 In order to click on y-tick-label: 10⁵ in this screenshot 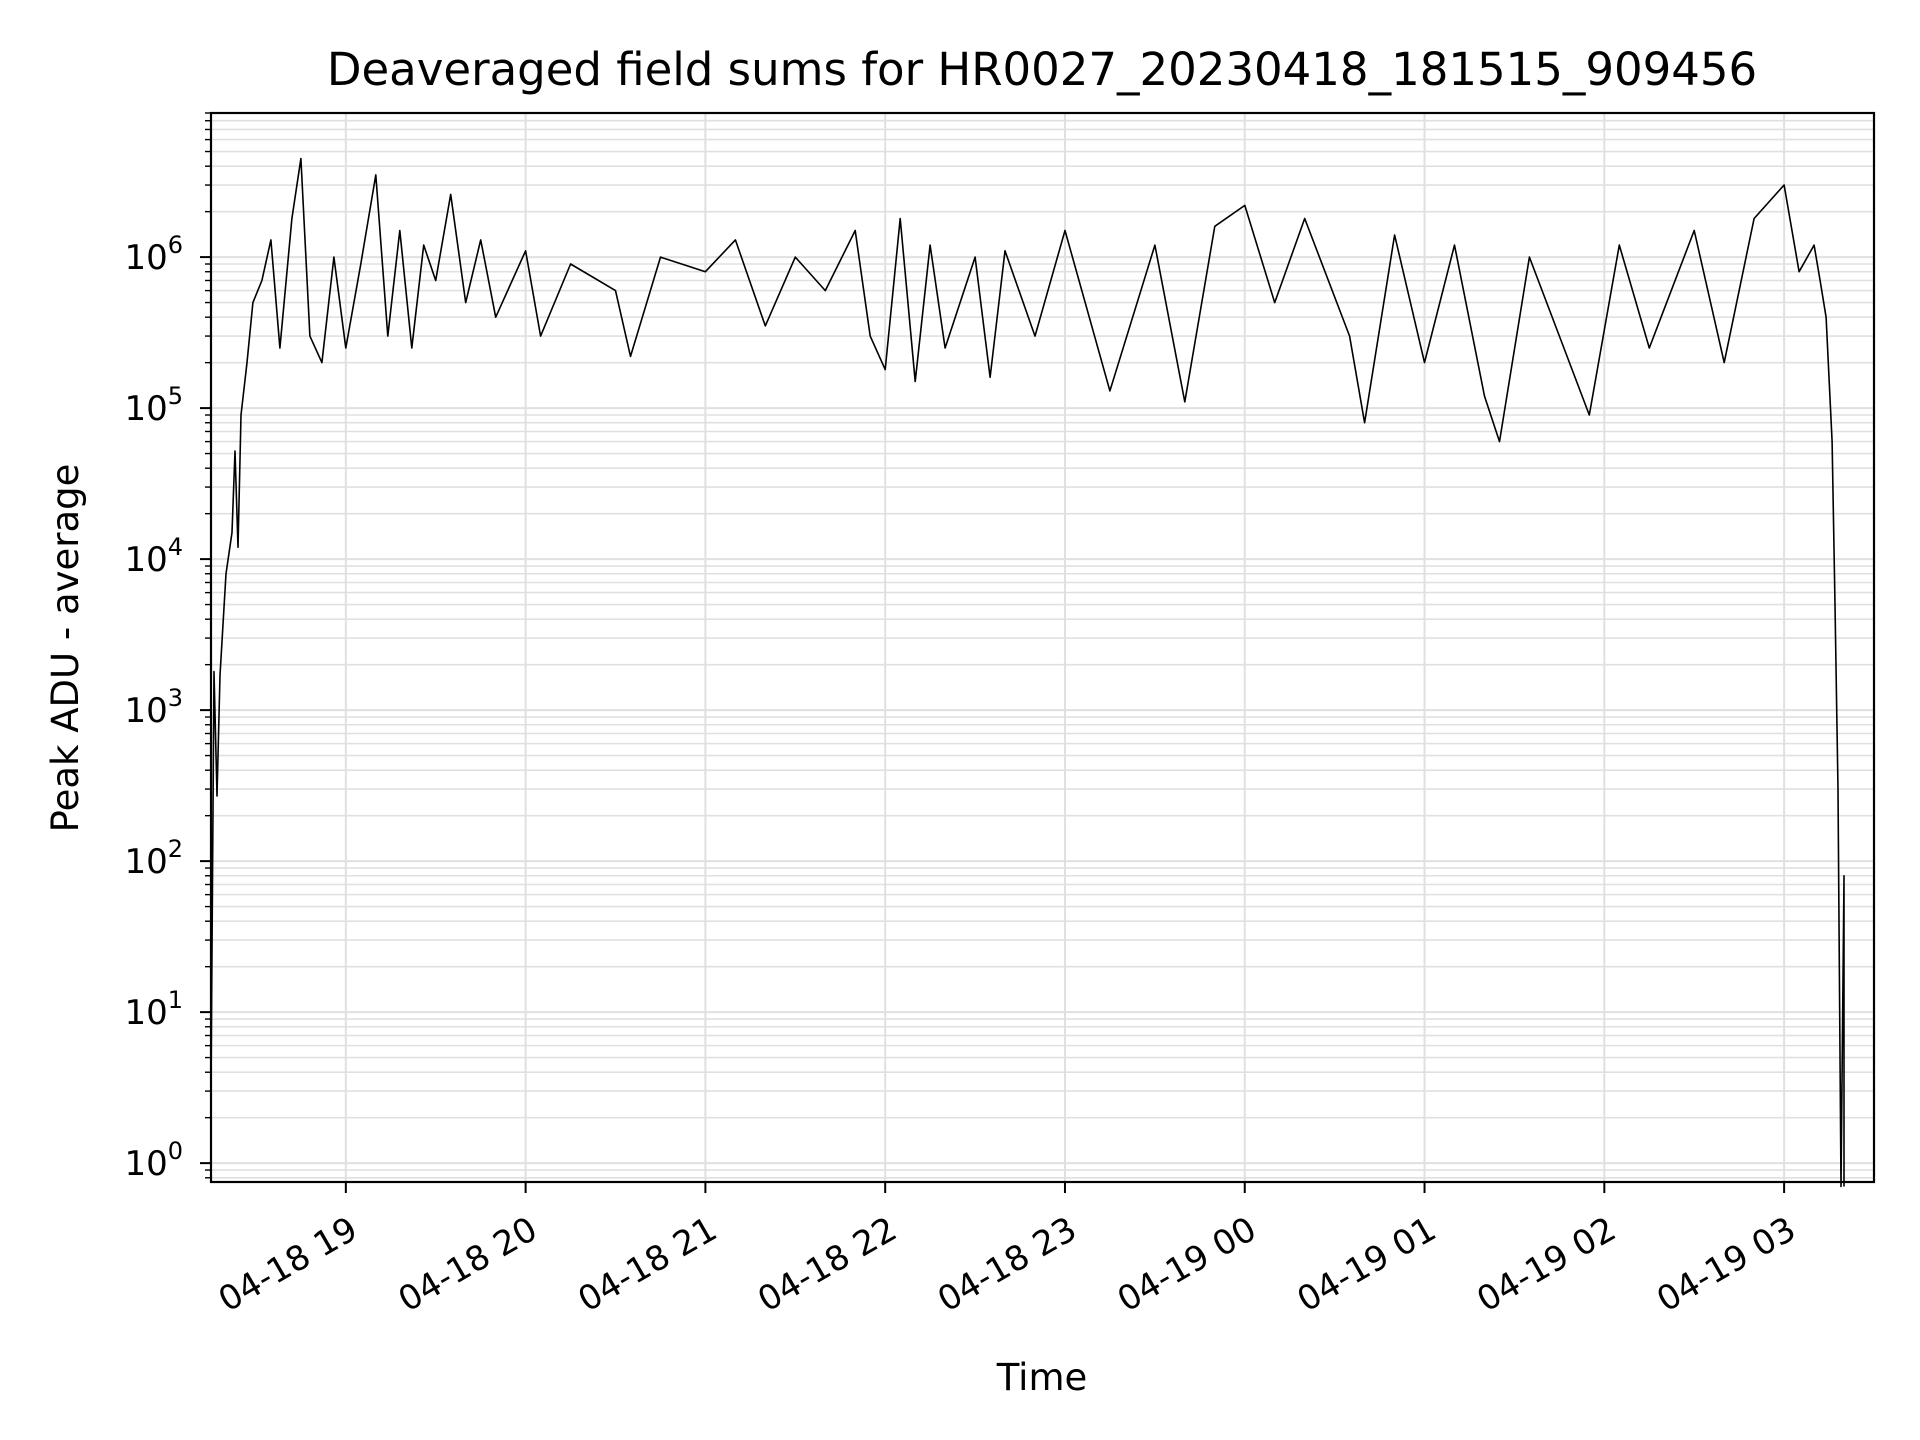, I will do `click(153, 405)`.